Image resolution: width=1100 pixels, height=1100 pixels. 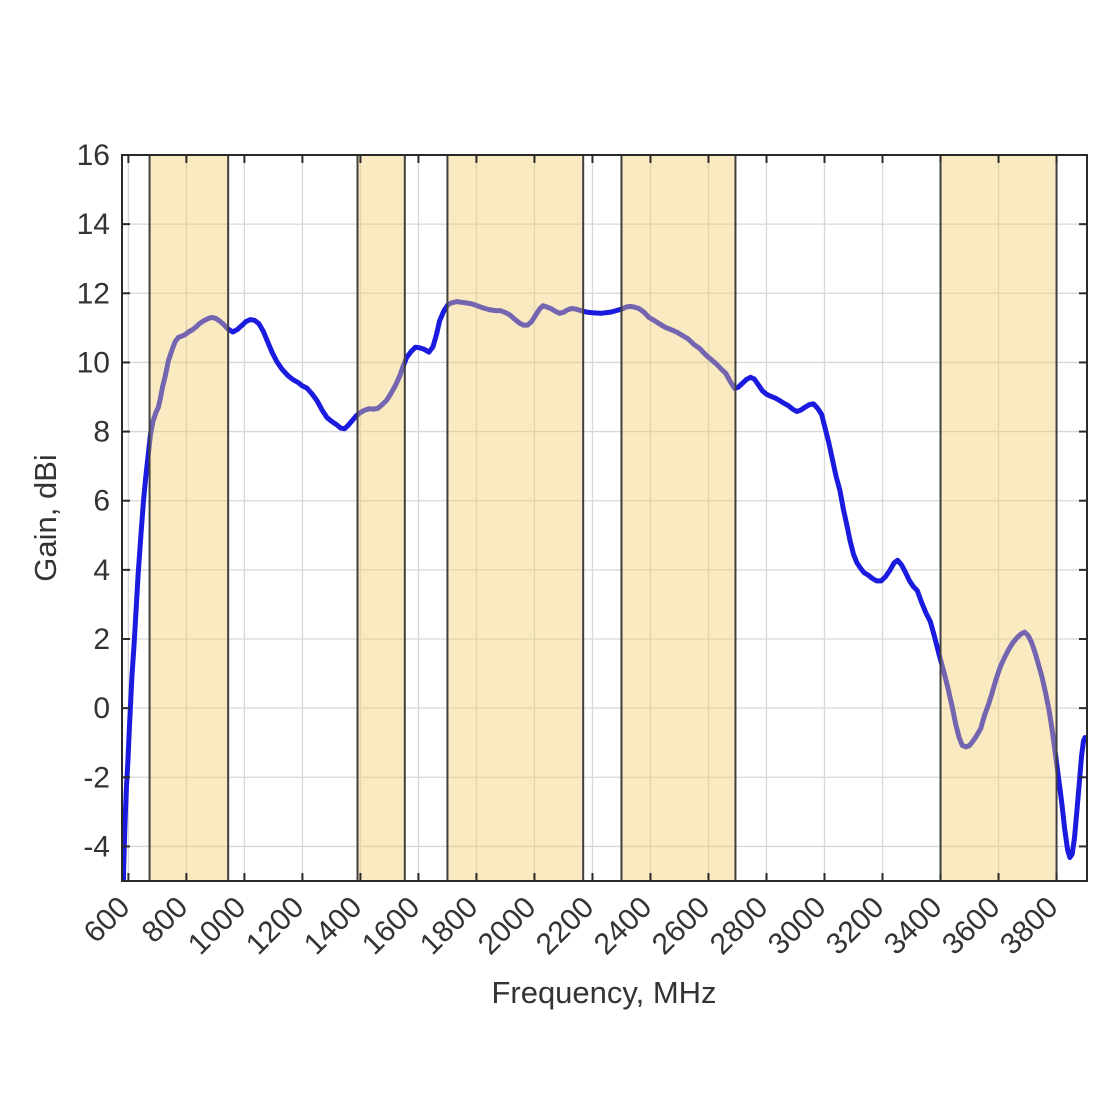 What do you see at coordinates (275, 926) in the screenshot?
I see `x-tick-label: 1200` at bounding box center [275, 926].